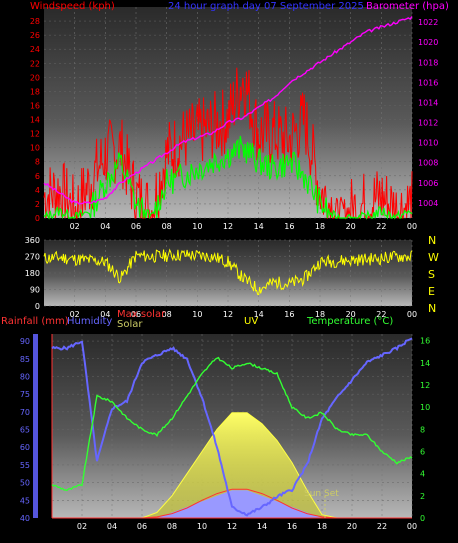 This screenshot has height=543, width=458. Describe the element at coordinates (232, 503) in the screenshot. I see `maxsolar-area` at that location.